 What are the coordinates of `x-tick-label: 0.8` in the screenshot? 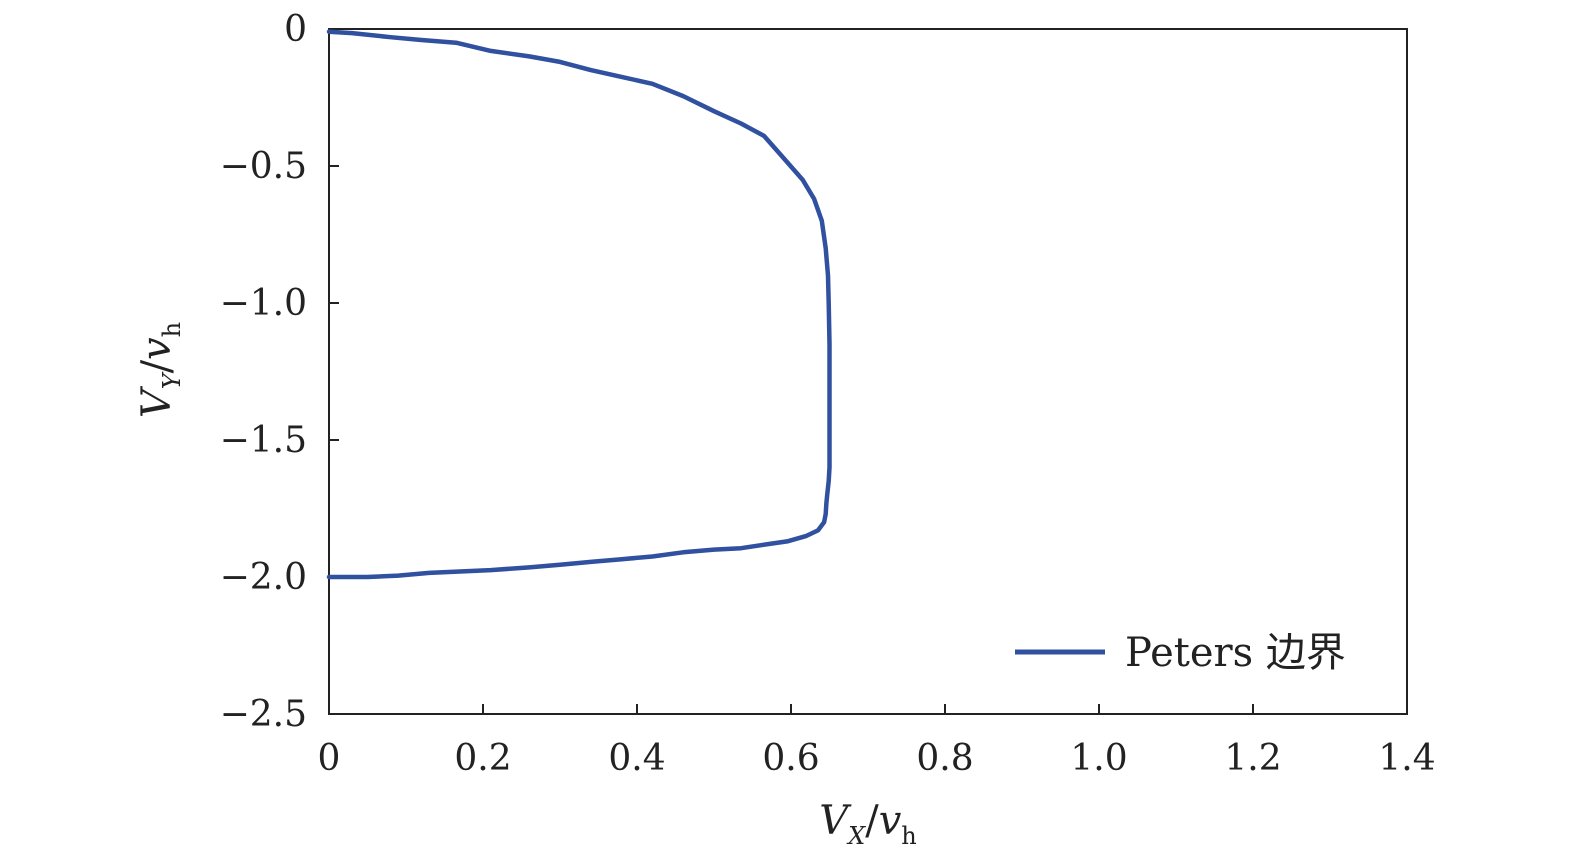 It's located at (944, 758).